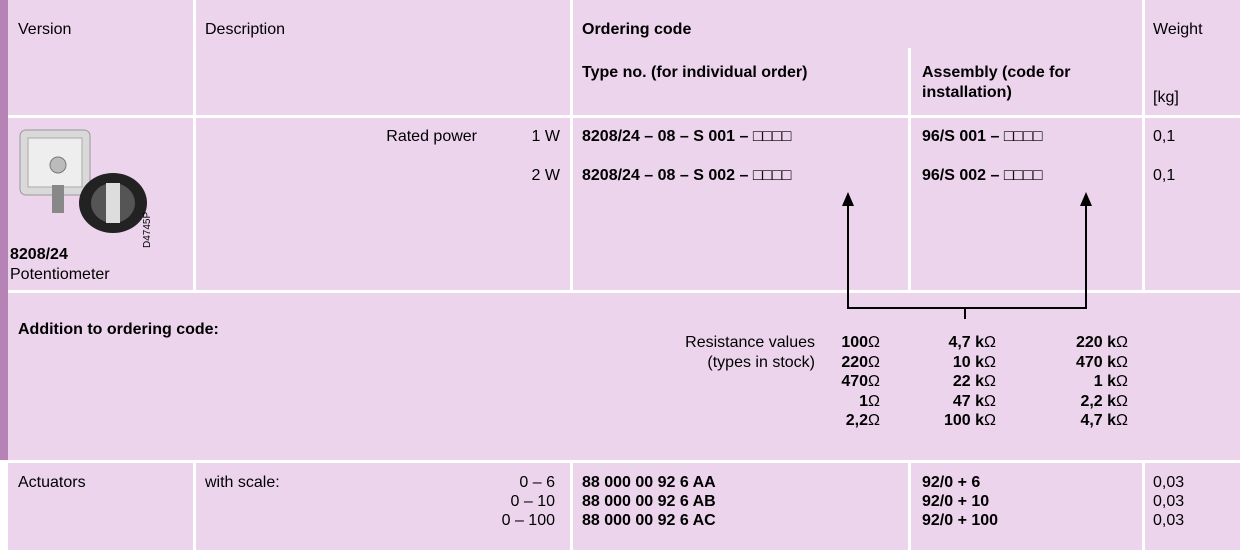 Image resolution: width=1240 pixels, height=550 pixels. I want to click on resistance: 47 kΩ, so click(974, 402).